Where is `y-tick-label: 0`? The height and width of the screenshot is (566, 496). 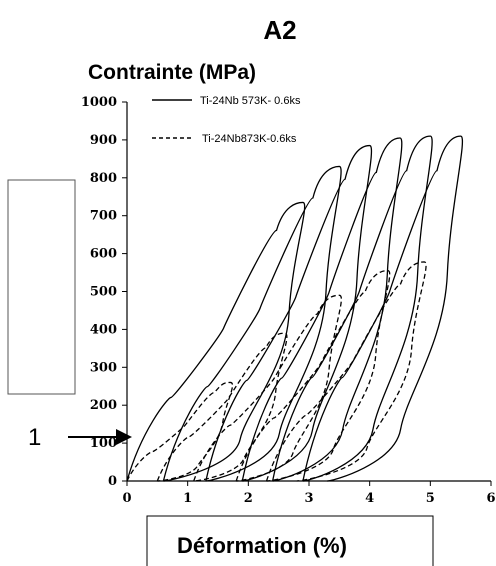 y-tick-label: 0 is located at coordinates (112, 481).